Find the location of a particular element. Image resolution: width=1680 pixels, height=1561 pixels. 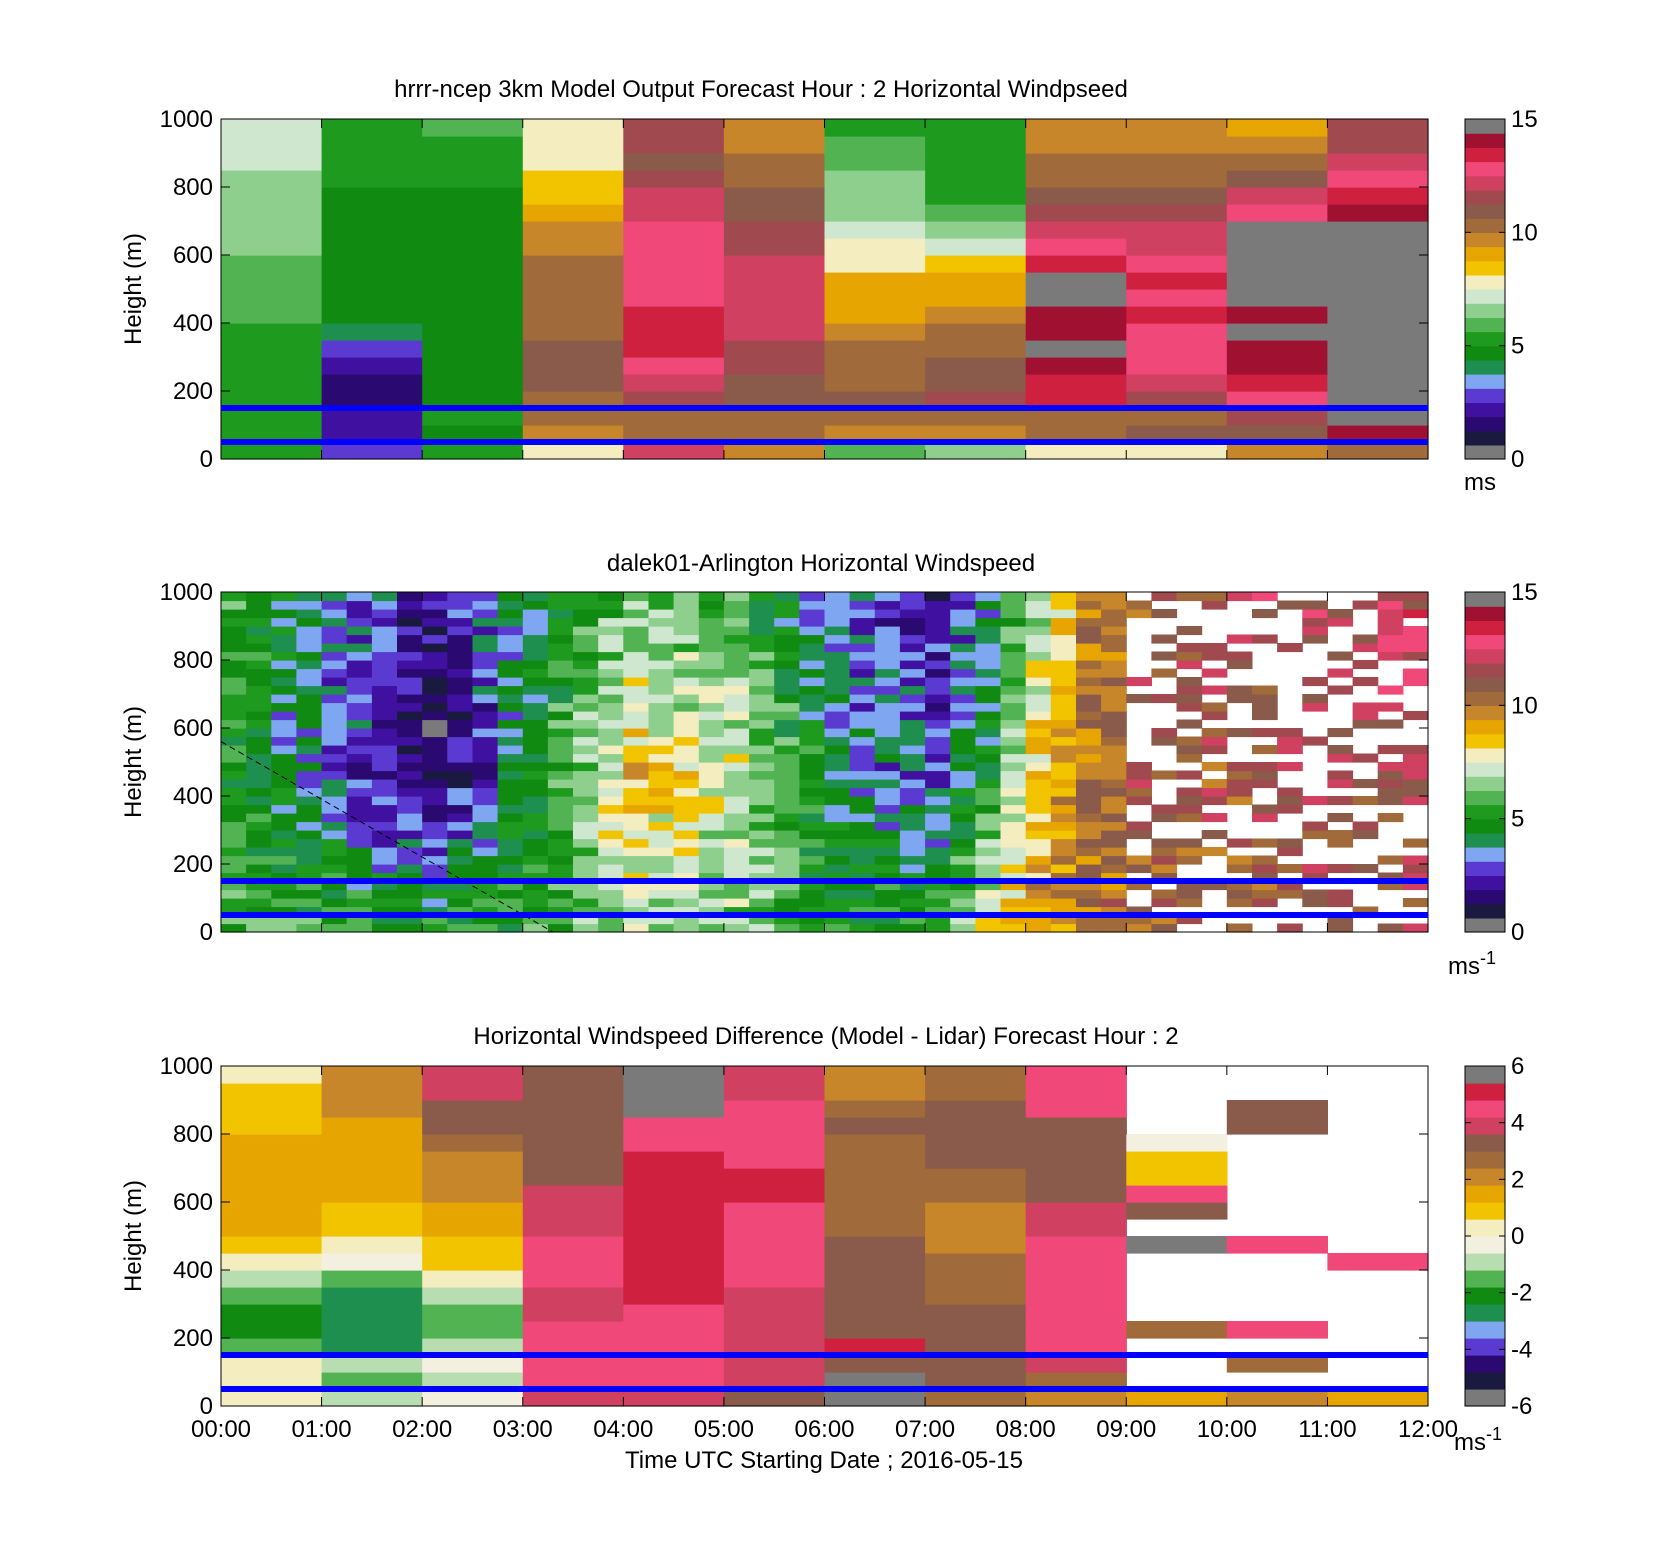

colorbar-swatch is located at coordinates (1485, 727).